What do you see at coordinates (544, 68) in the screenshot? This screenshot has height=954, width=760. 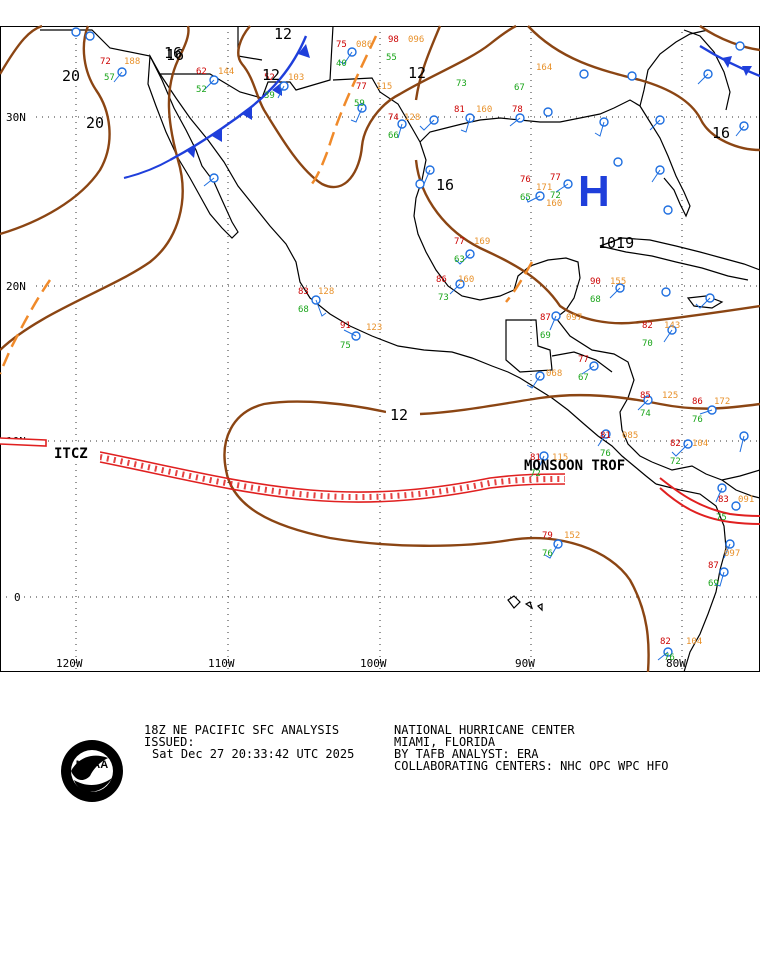 I see `svg-text: 164` at bounding box center [544, 68].